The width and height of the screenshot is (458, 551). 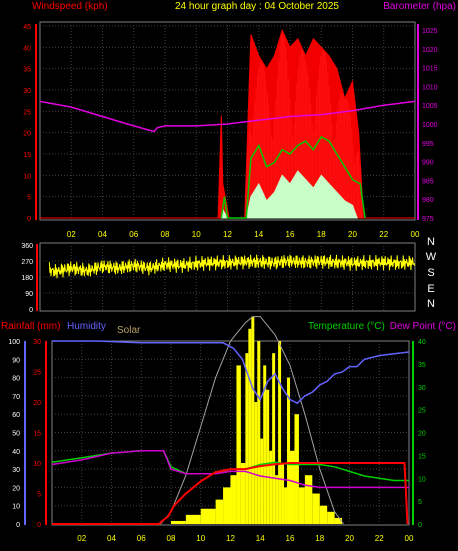 What do you see at coordinates (428, 200) in the screenshot?
I see `barometer-tick-label: 980` at bounding box center [428, 200].